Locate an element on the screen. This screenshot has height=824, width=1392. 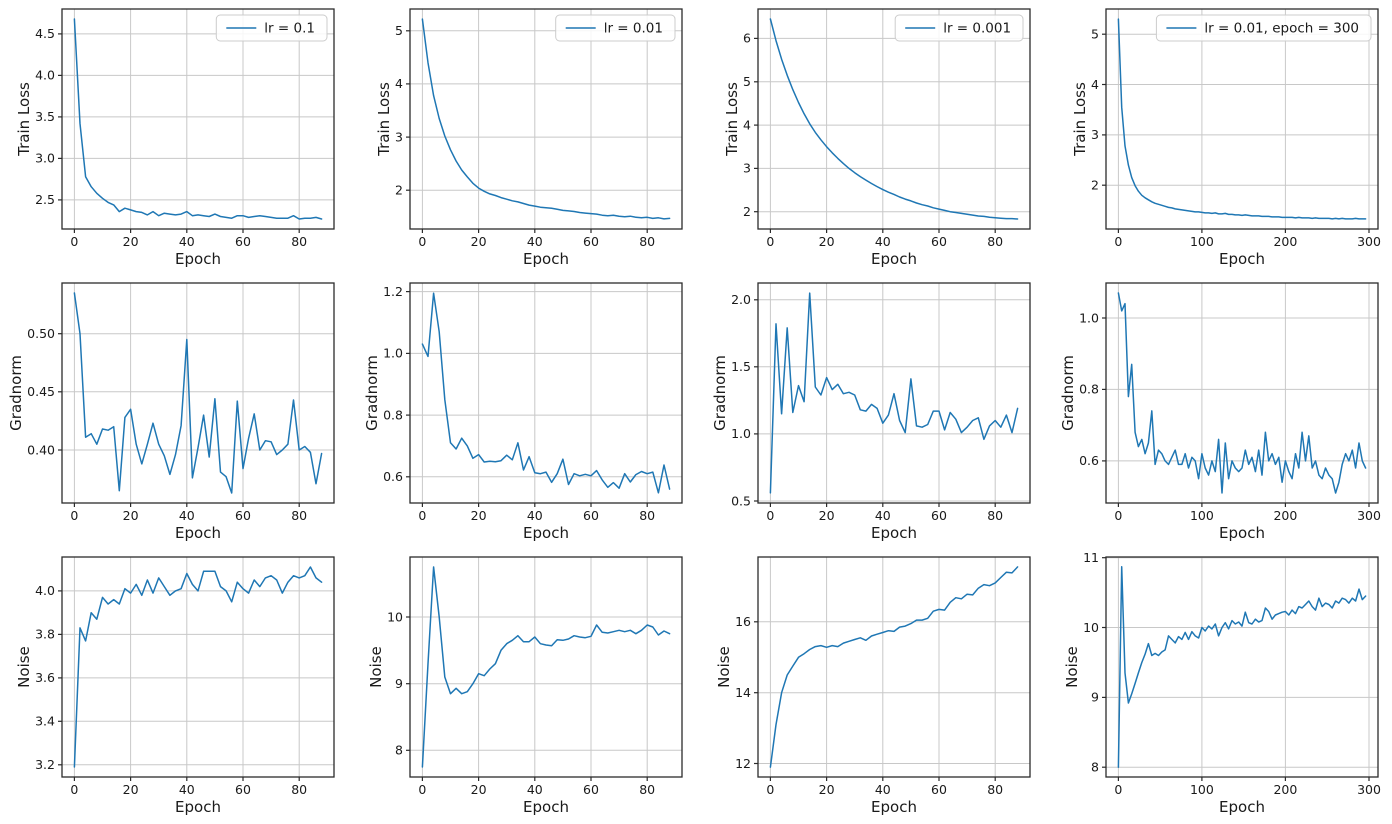
legend: lr = 0.1 is located at coordinates (271, 28).